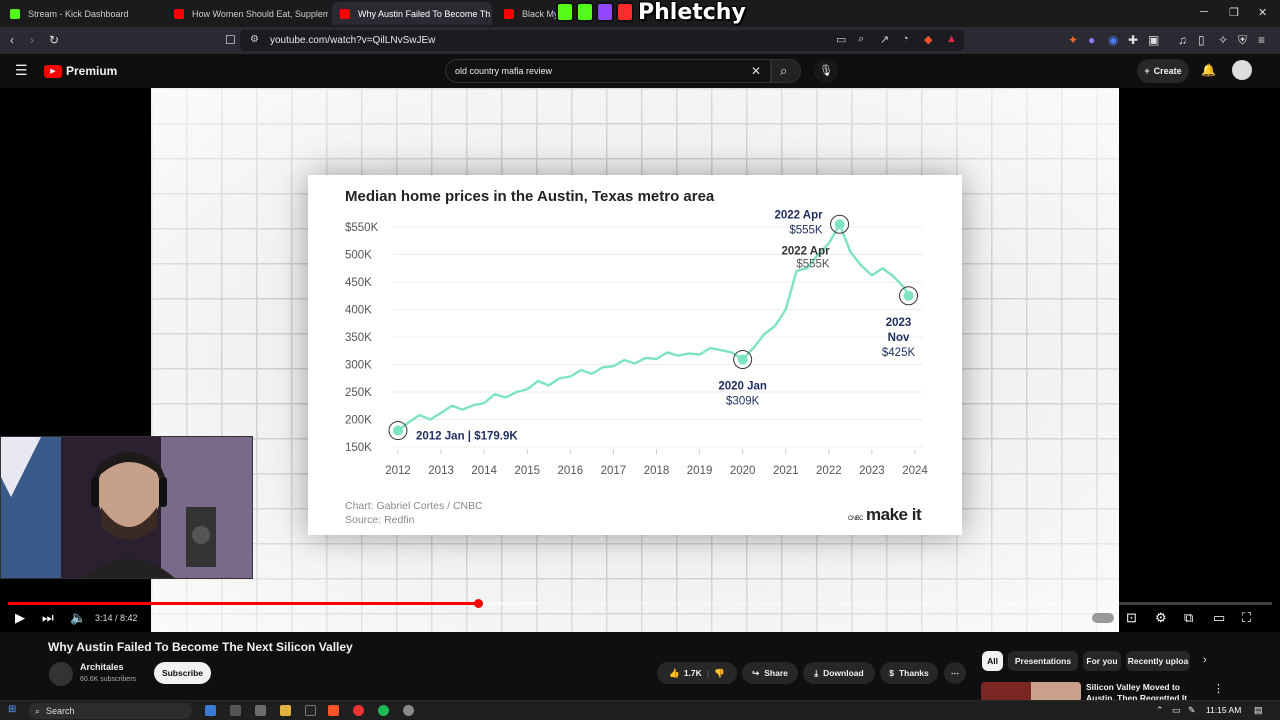 This screenshot has width=1280, height=720. What do you see at coordinates (861, 39) in the screenshot?
I see `zoom-icon: ⌕` at bounding box center [861, 39].